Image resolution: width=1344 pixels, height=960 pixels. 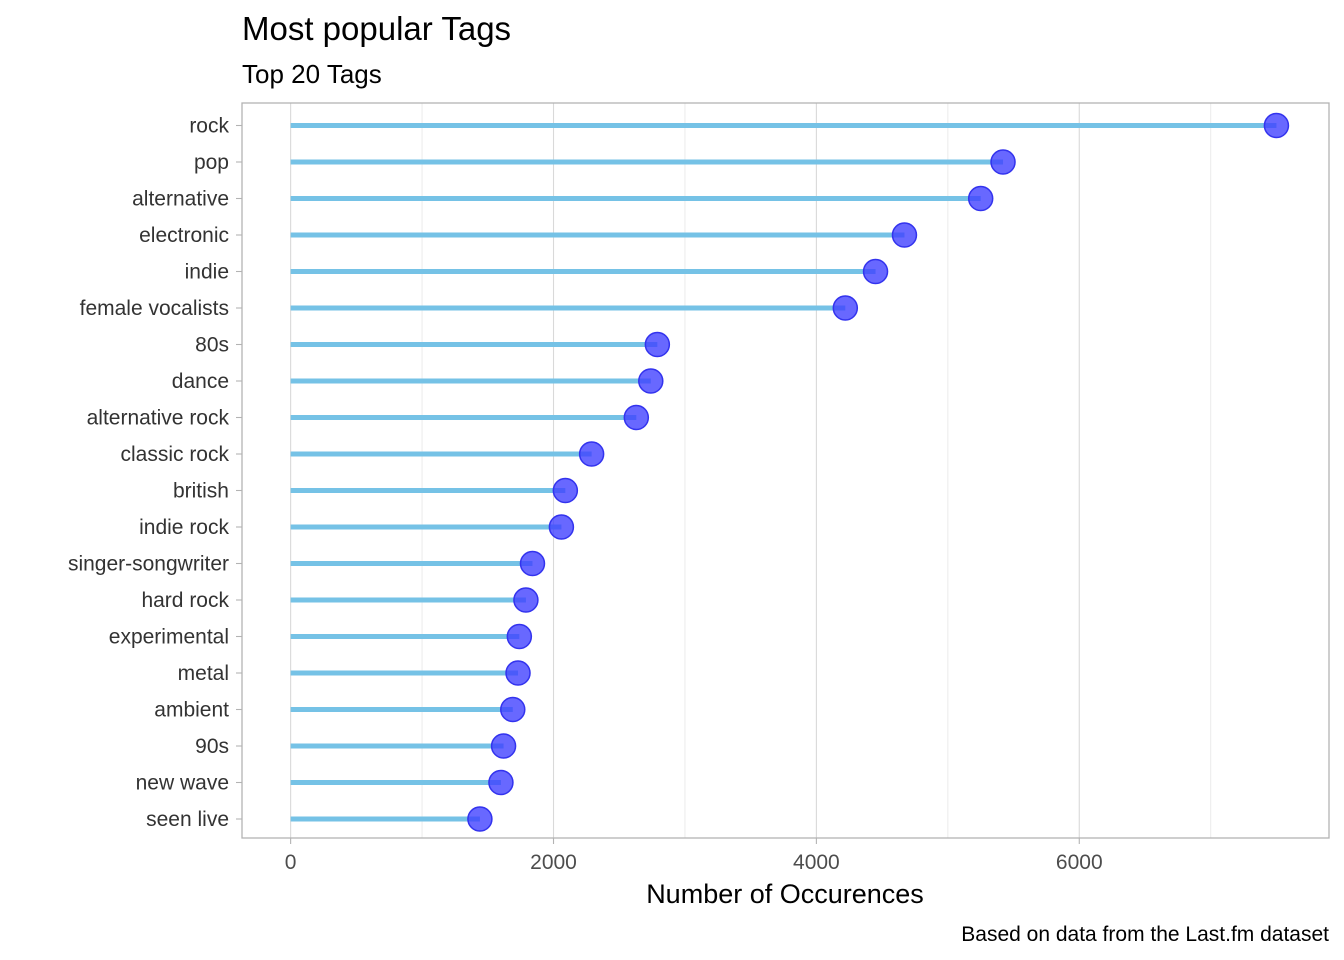 I want to click on y-tick-label: alternative, so click(x=180, y=199).